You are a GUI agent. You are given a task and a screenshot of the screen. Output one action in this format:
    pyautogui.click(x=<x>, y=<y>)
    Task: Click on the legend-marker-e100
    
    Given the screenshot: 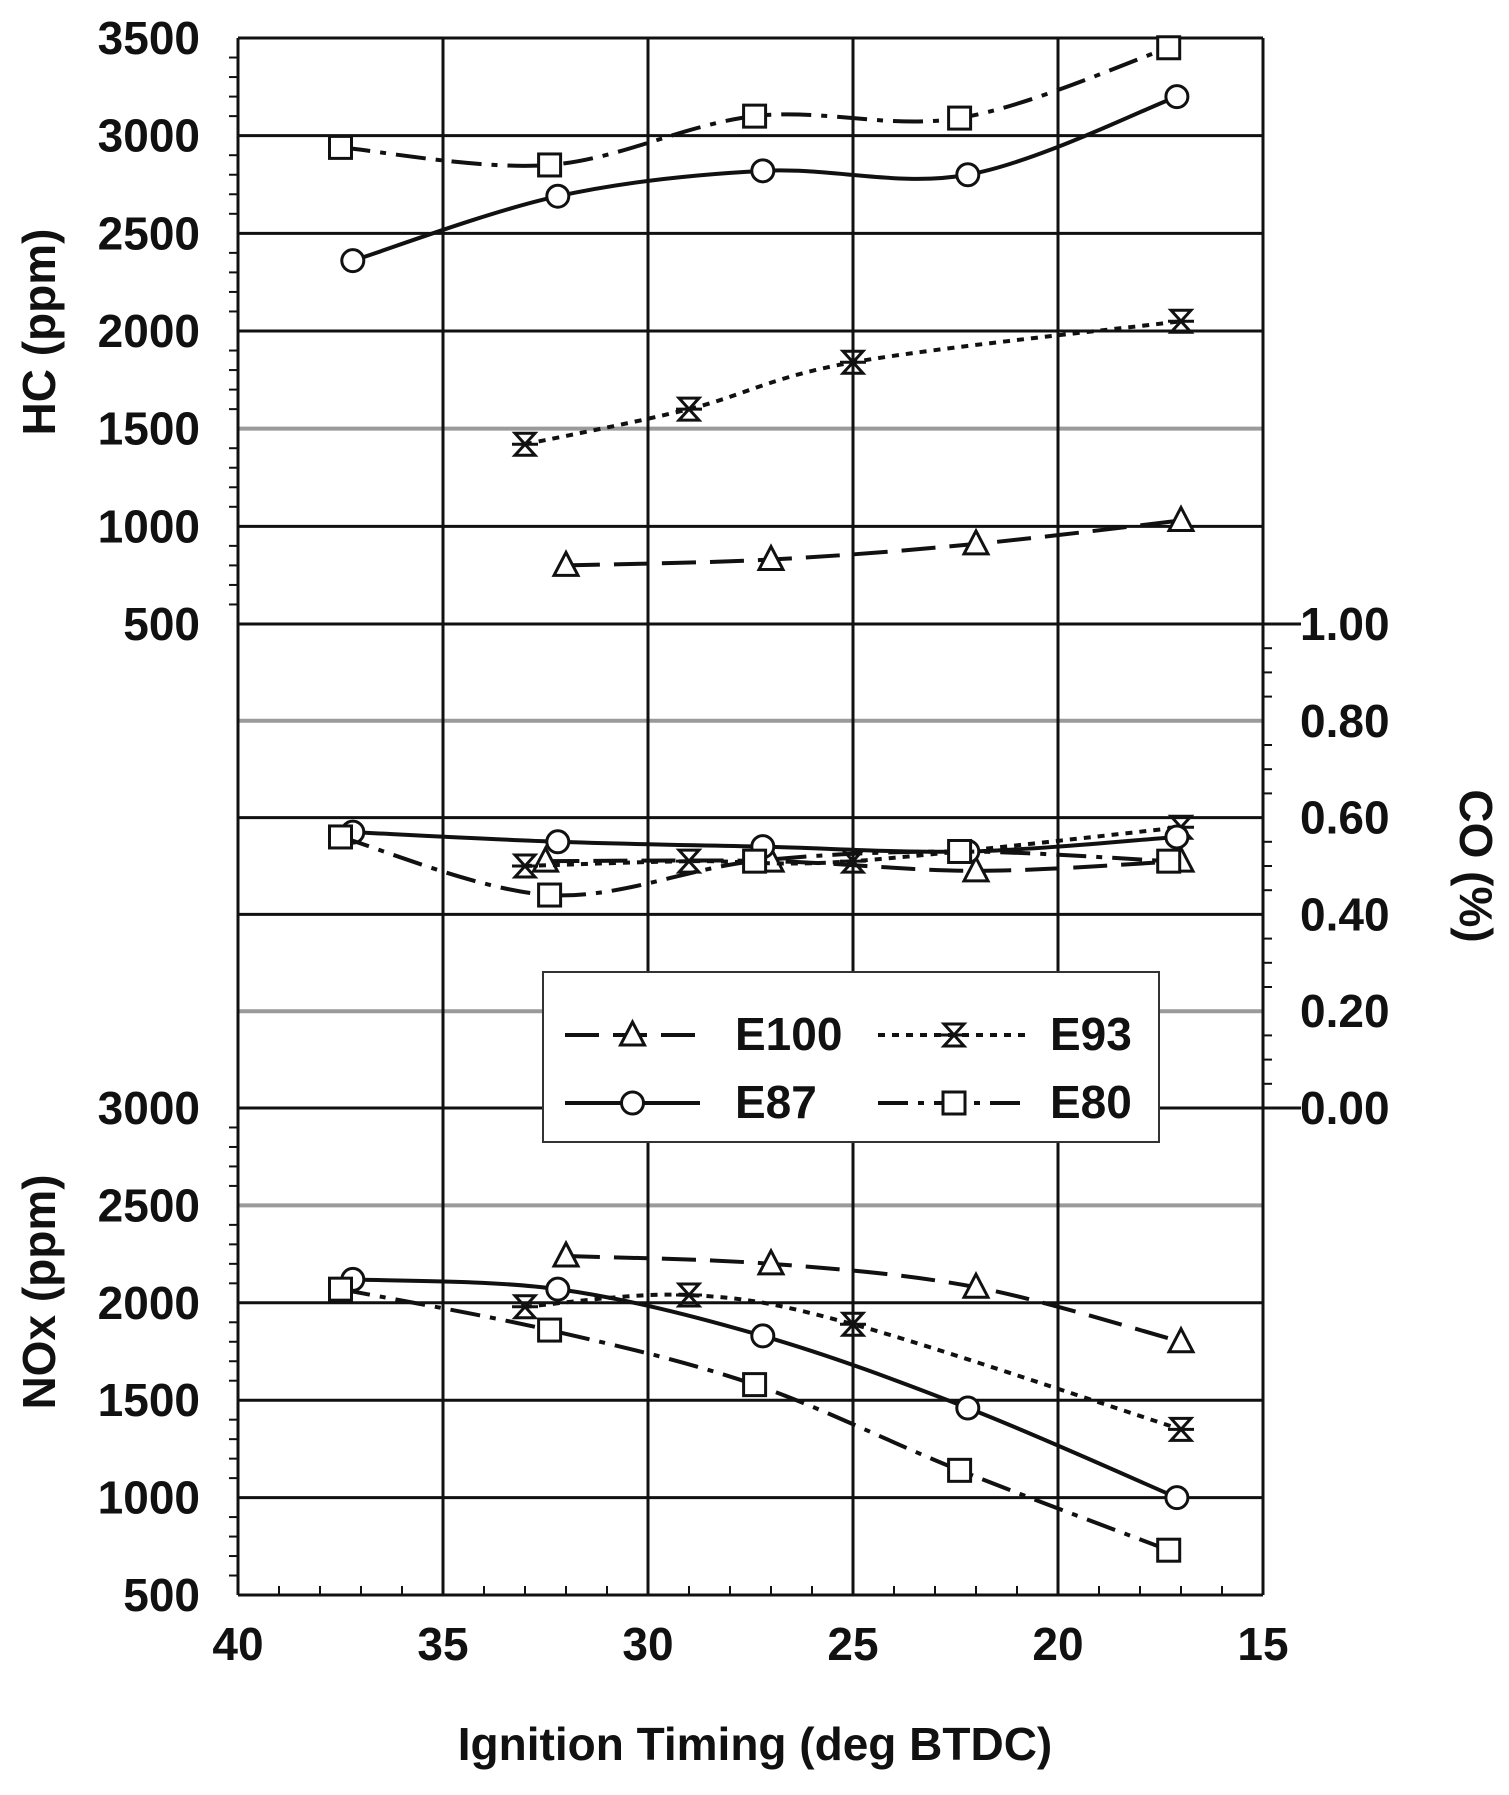 What is the action you would take?
    pyautogui.click(x=632, y=1032)
    